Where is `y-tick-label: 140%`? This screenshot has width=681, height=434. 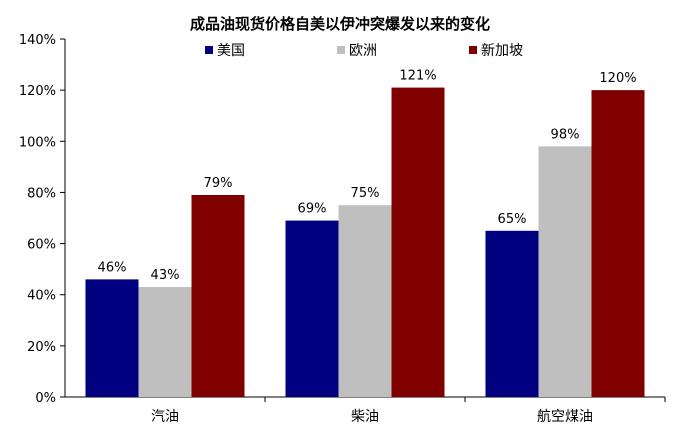
y-tick-label: 140% is located at coordinates (37, 40).